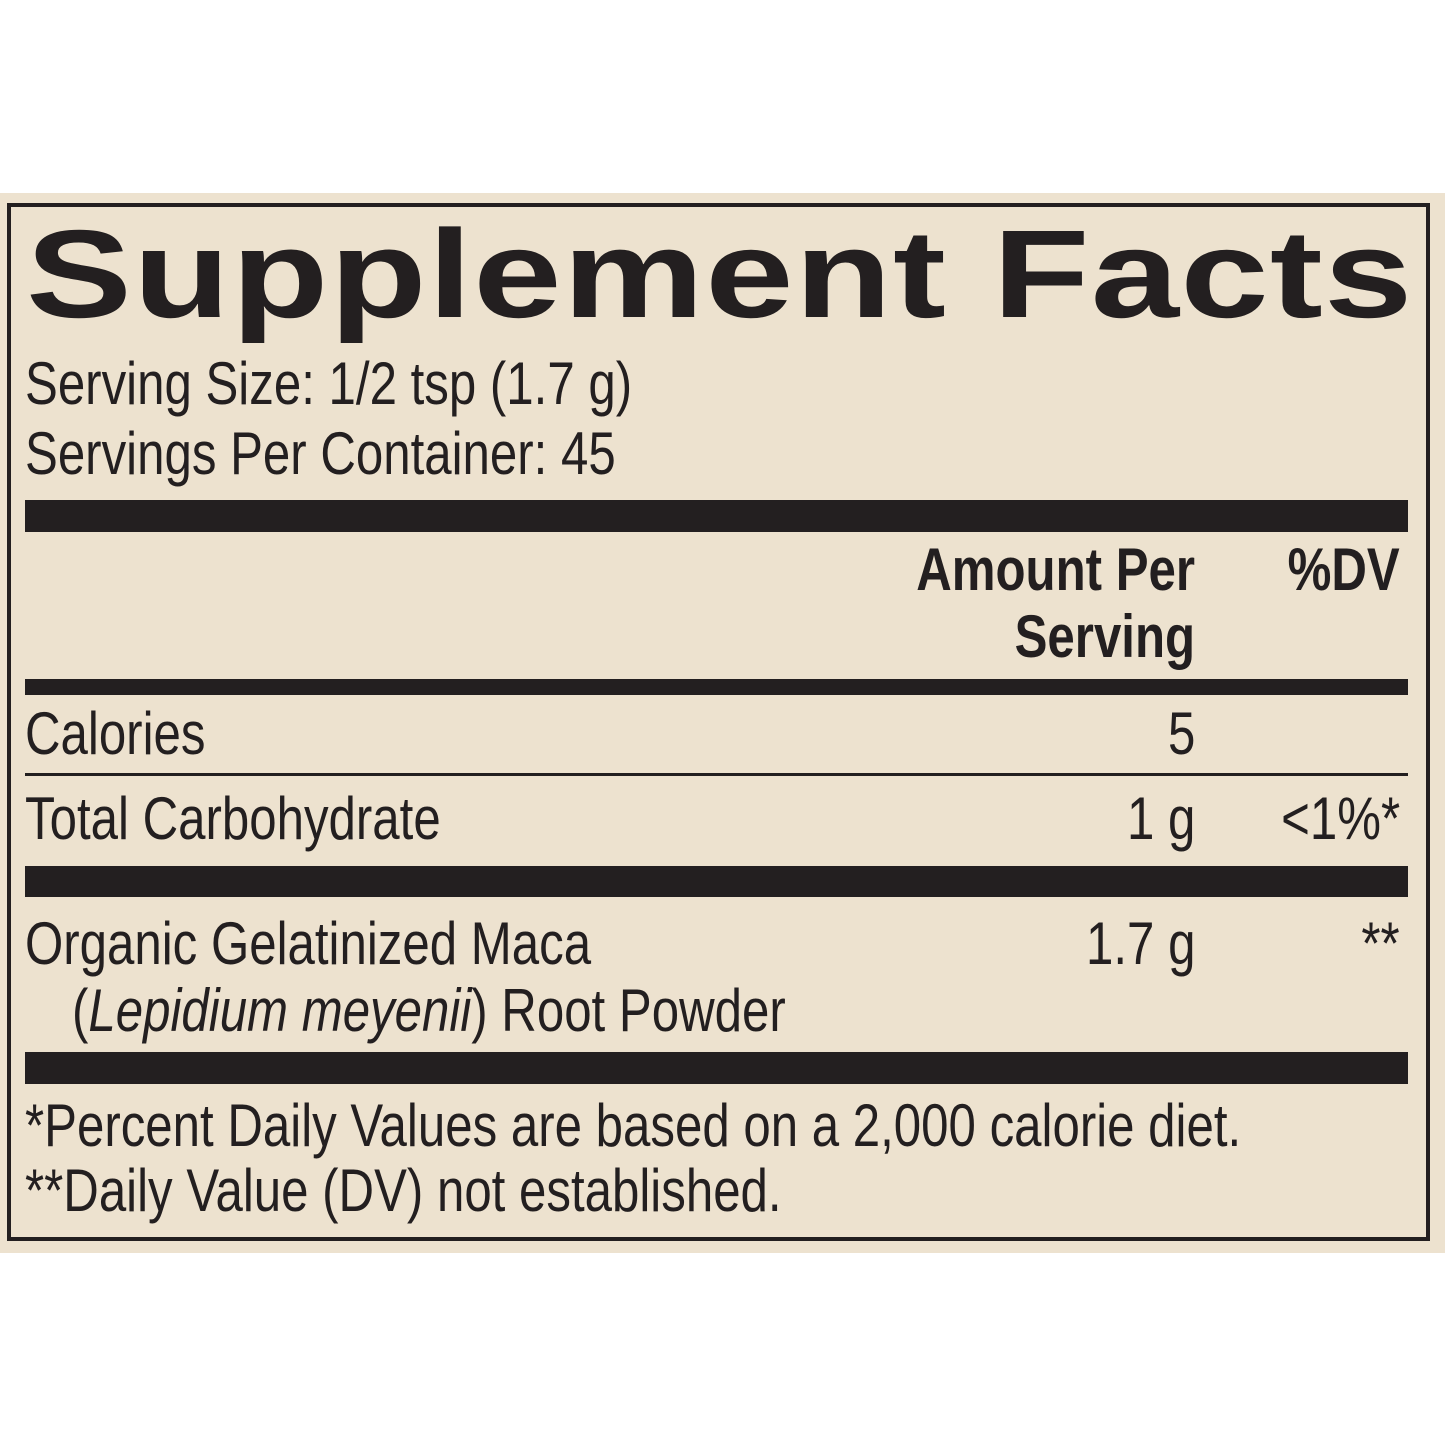 The width and height of the screenshot is (1445, 1445). I want to click on page-title: Supplement Facts, so click(720, 274).